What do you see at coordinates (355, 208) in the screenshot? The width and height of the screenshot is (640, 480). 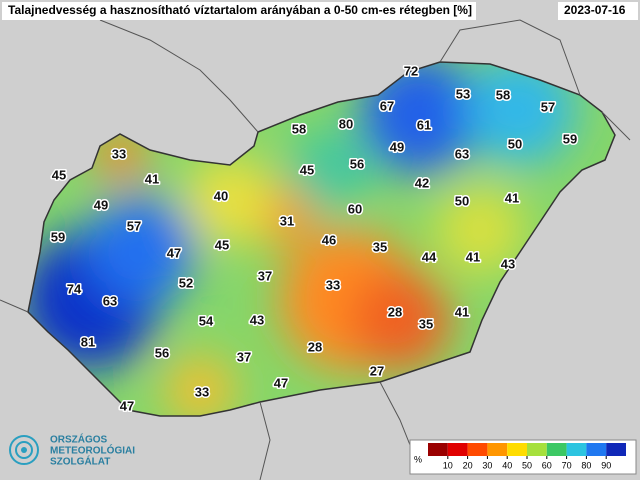 I see `station-value: 60` at bounding box center [355, 208].